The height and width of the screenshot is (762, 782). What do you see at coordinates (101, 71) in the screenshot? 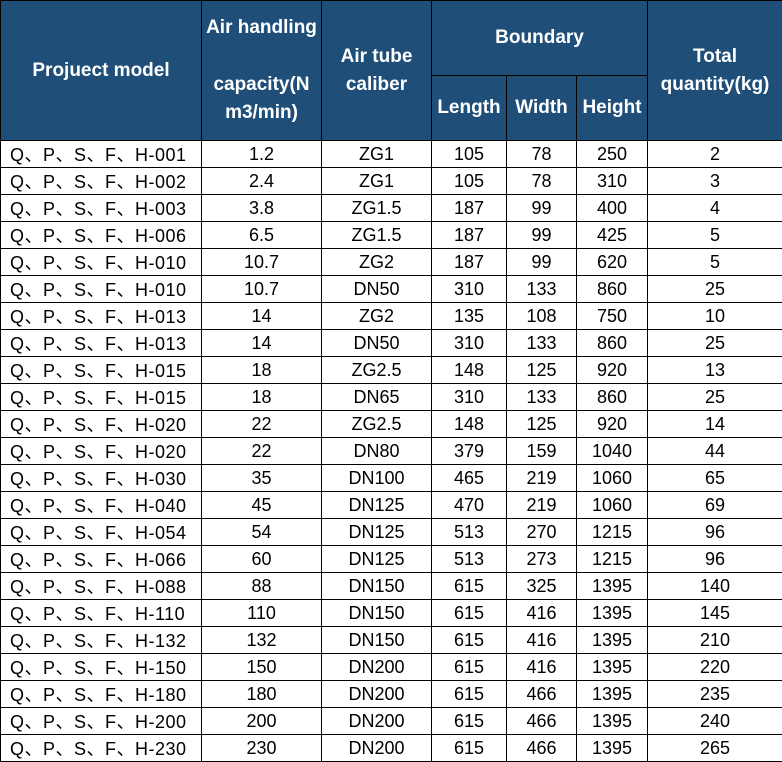
I see `header-model: Projuect model` at bounding box center [101, 71].